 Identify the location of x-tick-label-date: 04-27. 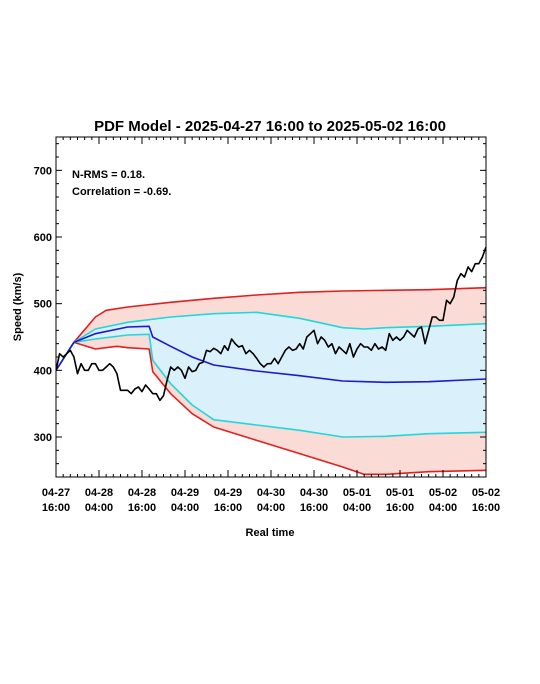
(56, 493).